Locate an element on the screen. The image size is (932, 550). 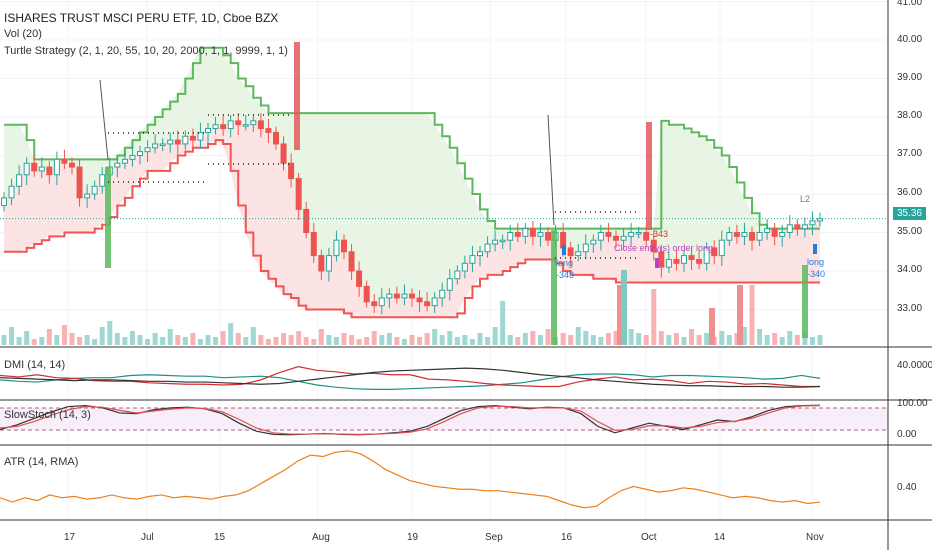
price-tick: 36.00 is located at coordinates (910, 192).